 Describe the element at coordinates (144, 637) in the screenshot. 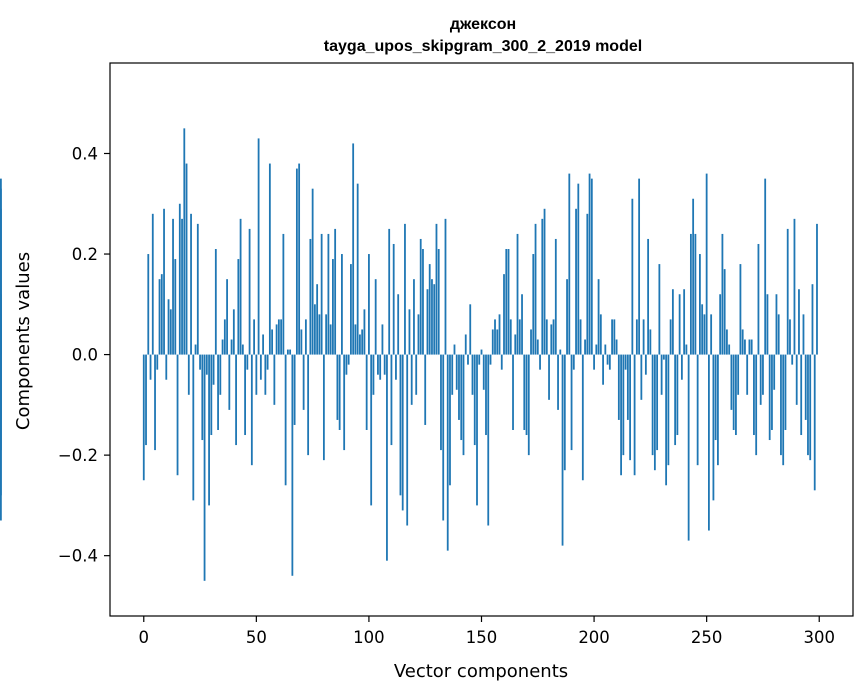

I see `x-tick-label: 0` at that location.